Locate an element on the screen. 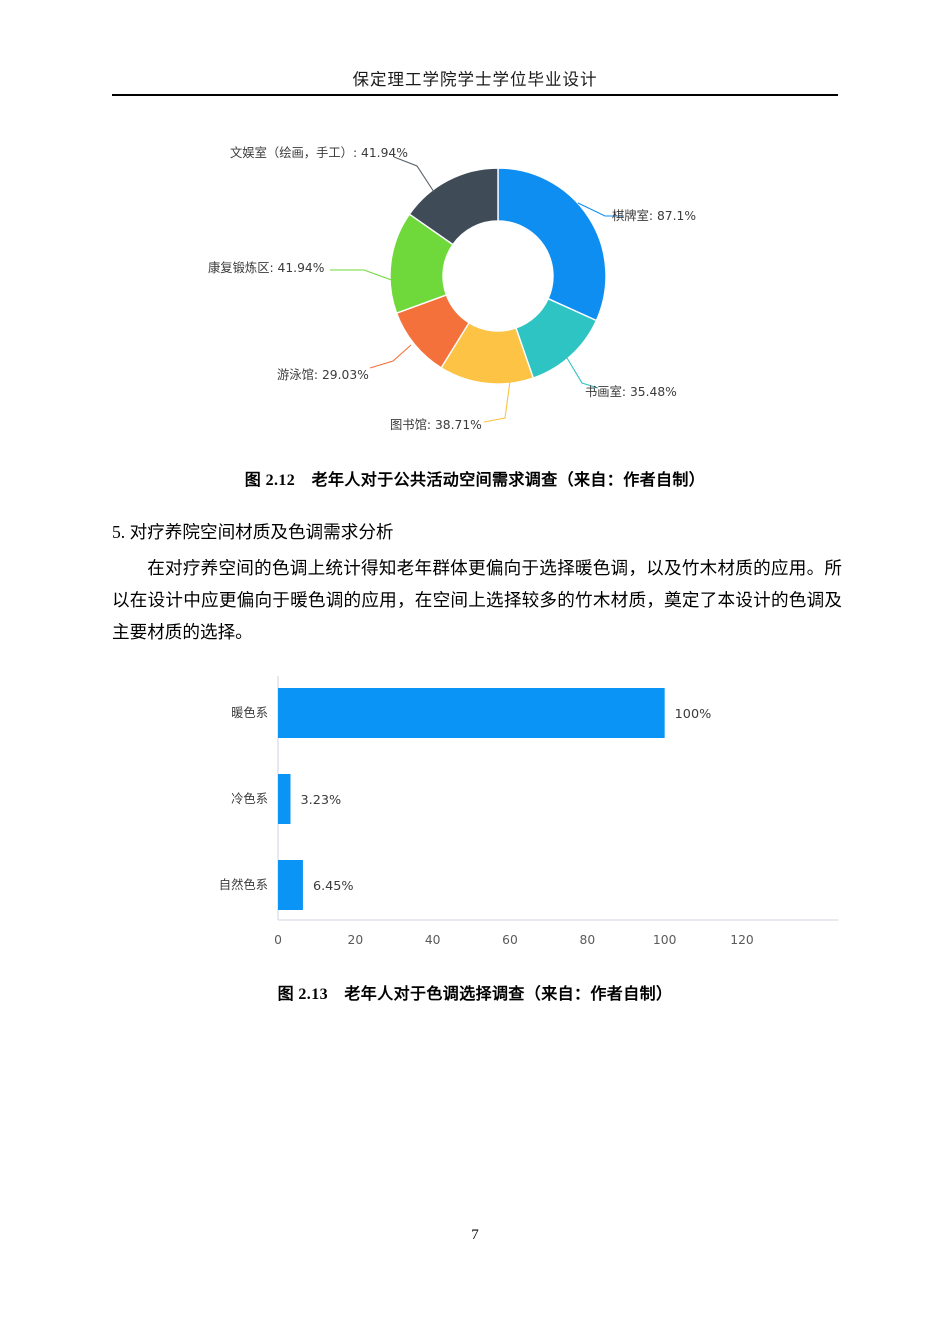 This screenshot has height=1344, width=950. callout-line-qipai is located at coordinates (600, 209).